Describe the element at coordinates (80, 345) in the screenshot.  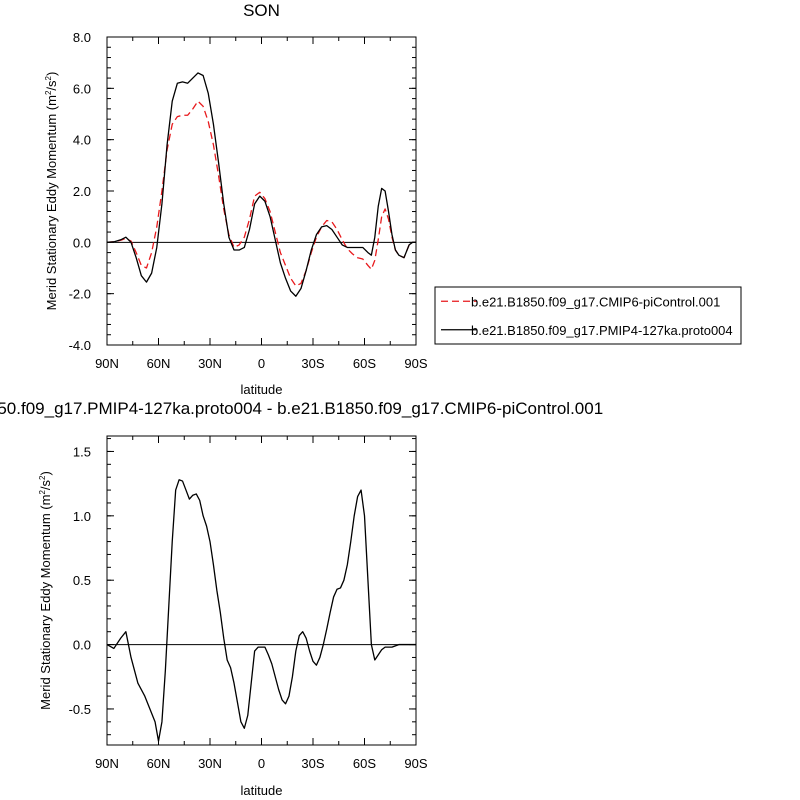
I see `y-tick-label: -4.0` at that location.